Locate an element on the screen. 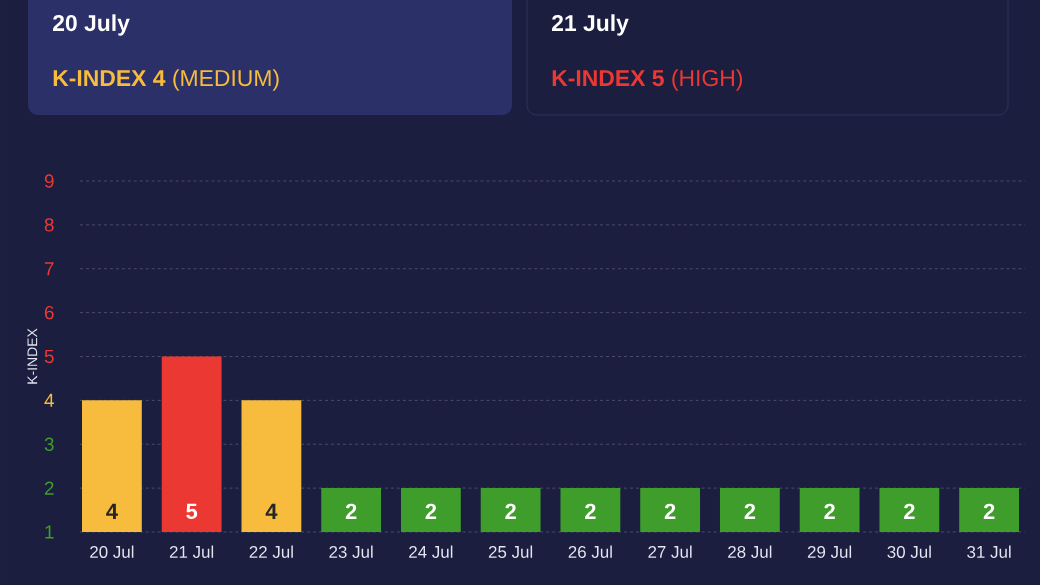 The height and width of the screenshot is (585, 1040). y-tick-label: 5 is located at coordinates (49, 356).